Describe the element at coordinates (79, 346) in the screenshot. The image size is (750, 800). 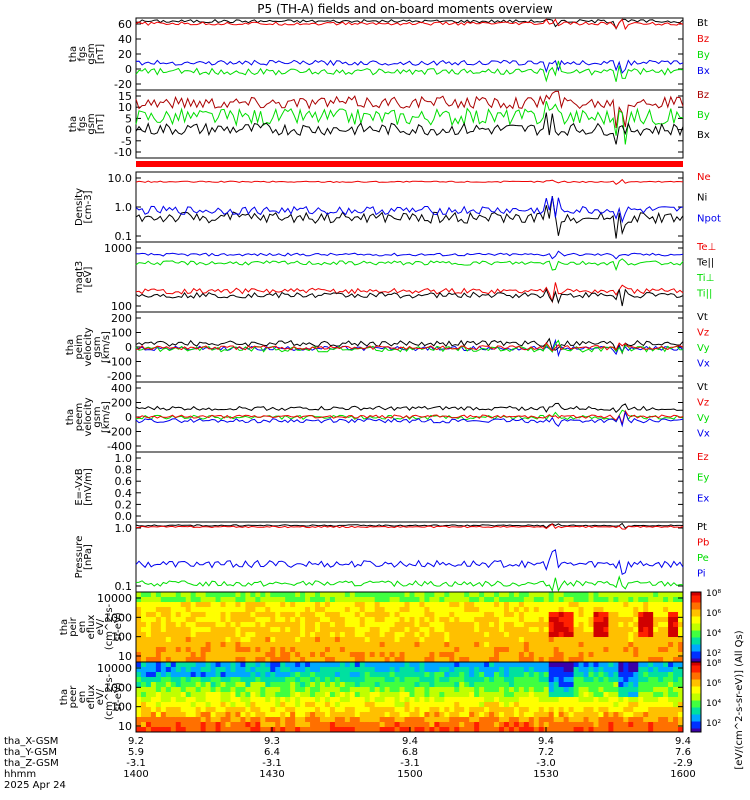
I see `y-axis-label: peim` at that location.